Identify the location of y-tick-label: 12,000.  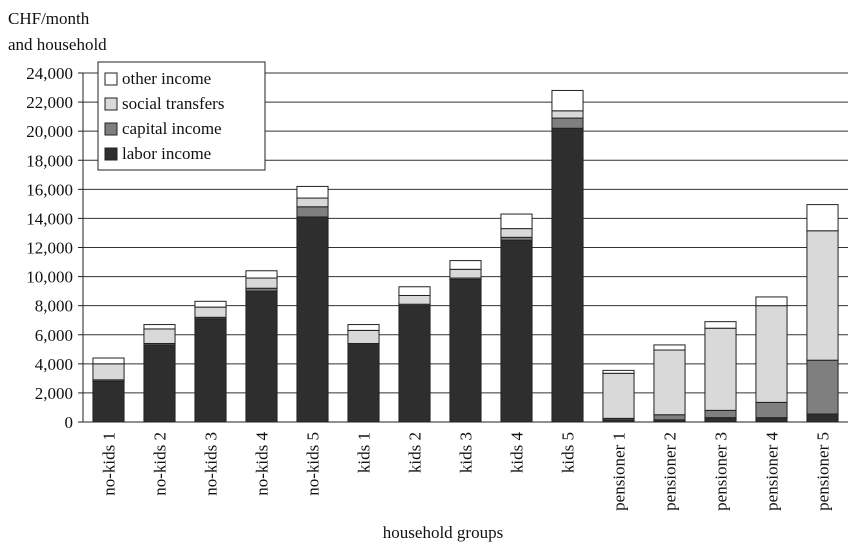
(49, 248).